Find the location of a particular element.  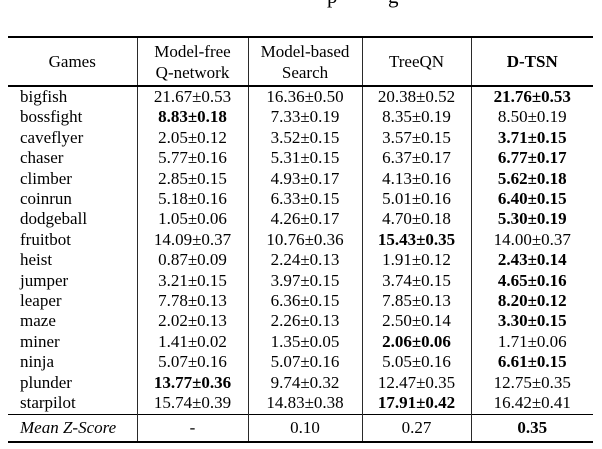

value-cell: 3.71±0.15 is located at coordinates (531, 138).